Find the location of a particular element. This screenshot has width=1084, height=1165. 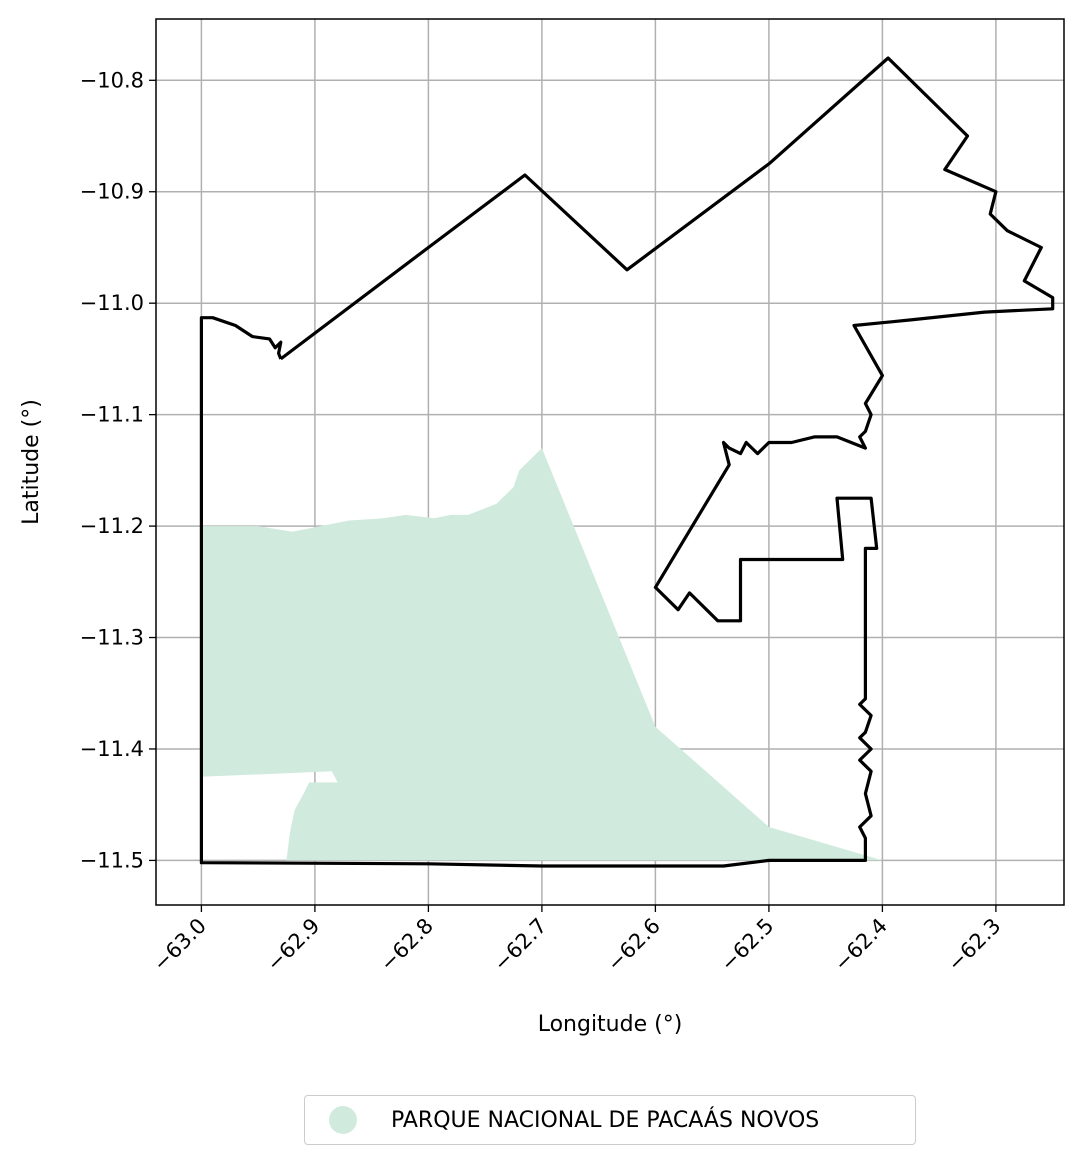

y-tick-label: −11.0 is located at coordinates (112, 303).